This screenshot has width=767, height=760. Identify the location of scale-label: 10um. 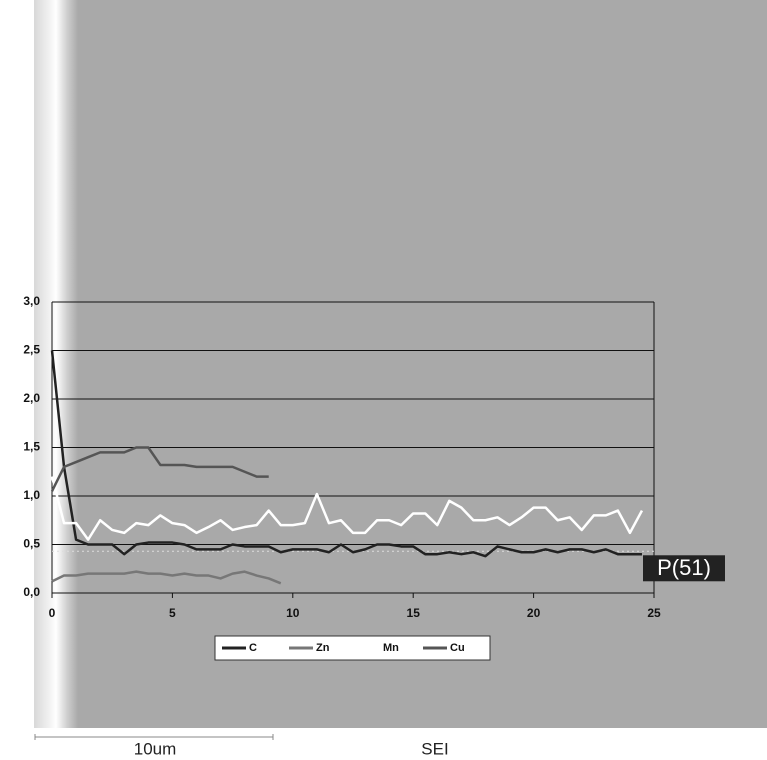
(155, 748).